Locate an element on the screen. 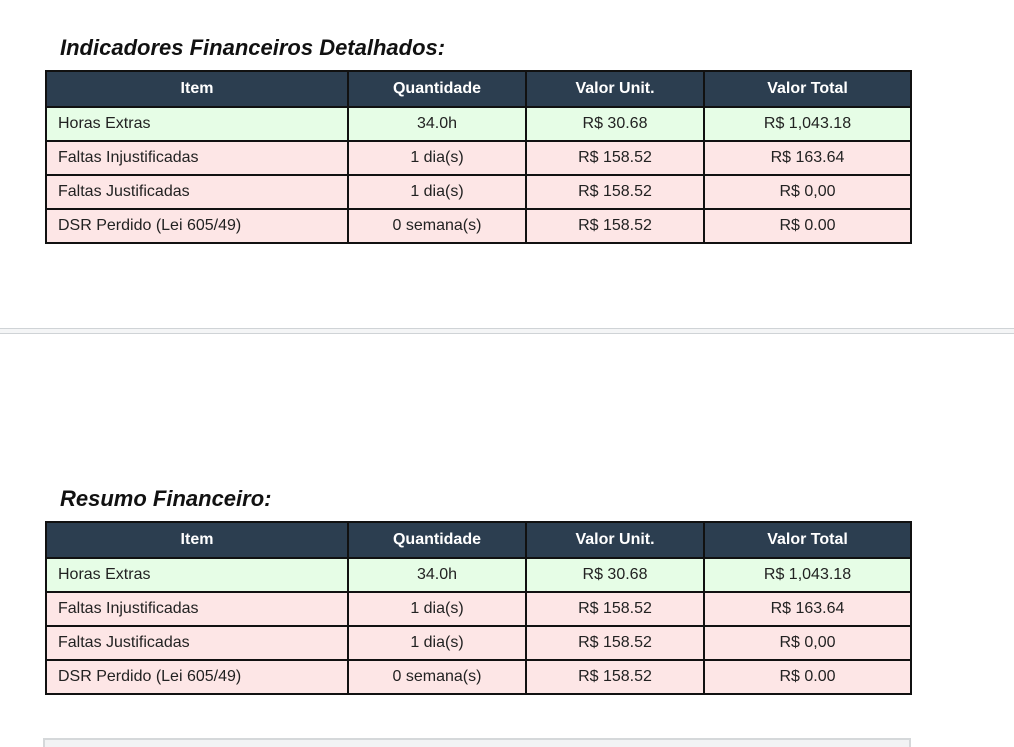 The height and width of the screenshot is (747, 1014). next-section-box is located at coordinates (477, 742).